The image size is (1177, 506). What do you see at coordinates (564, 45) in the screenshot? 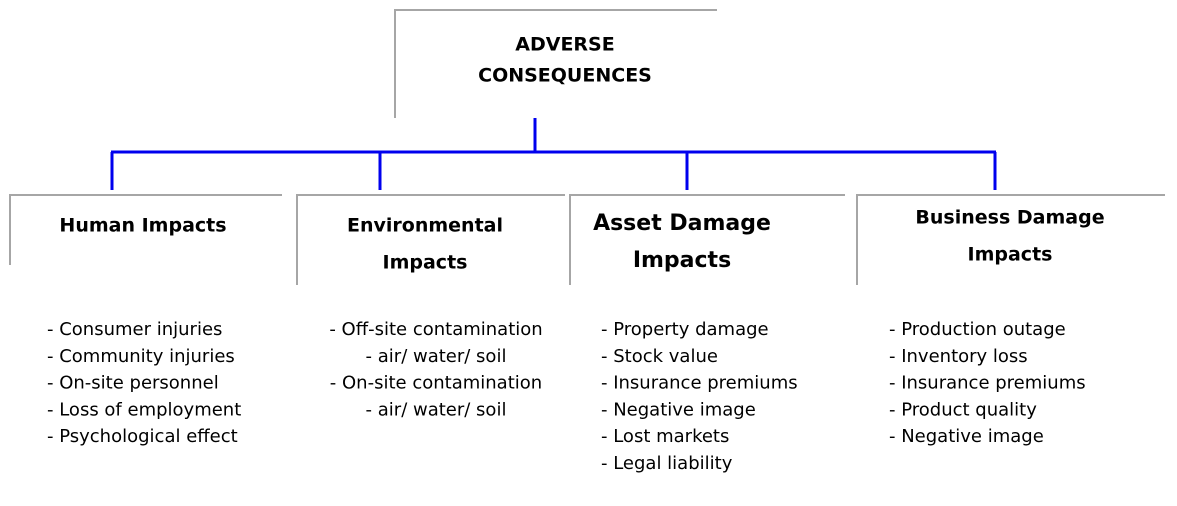
I see `root-title: ADVERSE` at bounding box center [564, 45].